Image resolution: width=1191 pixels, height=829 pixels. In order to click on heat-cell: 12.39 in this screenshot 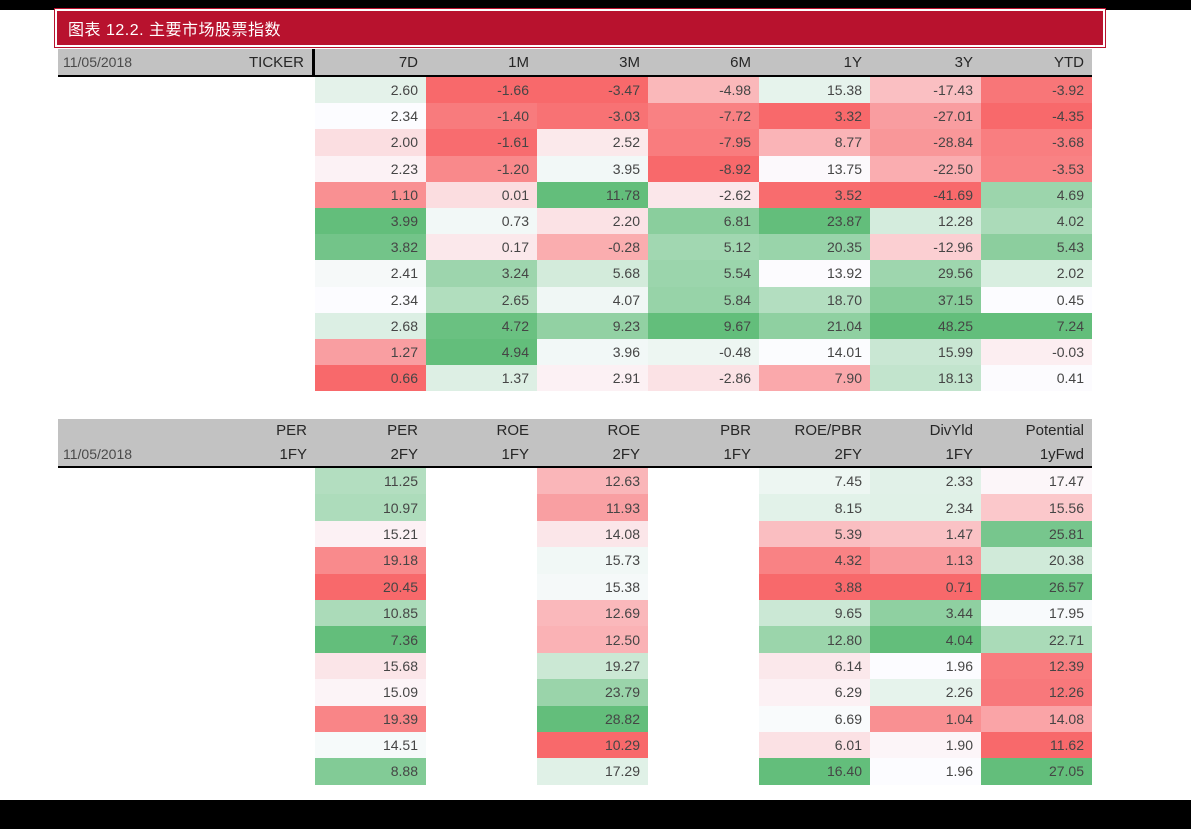, I will do `click(1036, 666)`.